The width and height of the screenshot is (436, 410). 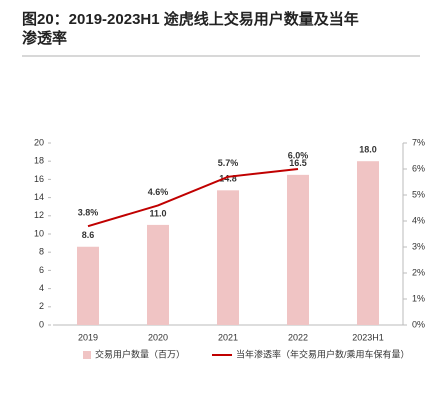 What do you see at coordinates (418, 194) in the screenshot?
I see `y2-tick-label: 5%` at bounding box center [418, 194].